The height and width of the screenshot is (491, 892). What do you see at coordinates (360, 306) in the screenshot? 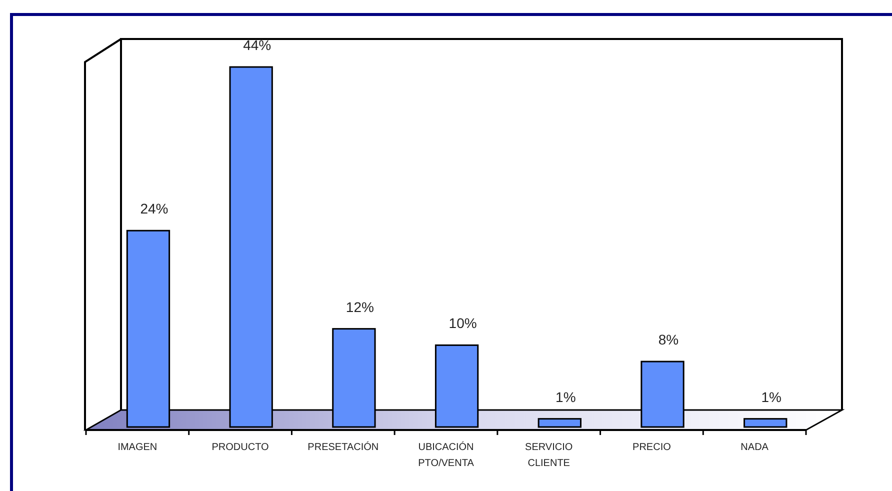
I see `data-label: 12%` at bounding box center [360, 306].